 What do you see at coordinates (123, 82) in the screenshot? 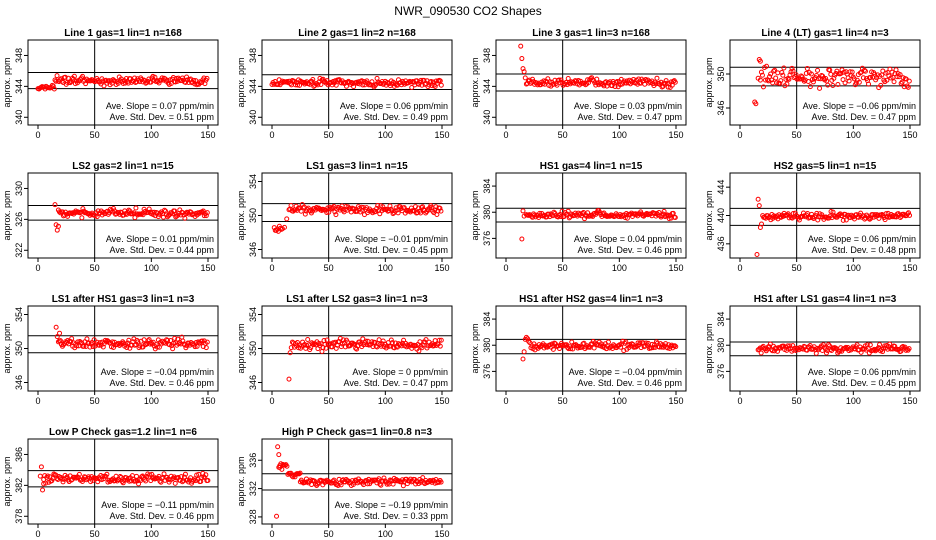
I see `plot-frame` at bounding box center [123, 82].